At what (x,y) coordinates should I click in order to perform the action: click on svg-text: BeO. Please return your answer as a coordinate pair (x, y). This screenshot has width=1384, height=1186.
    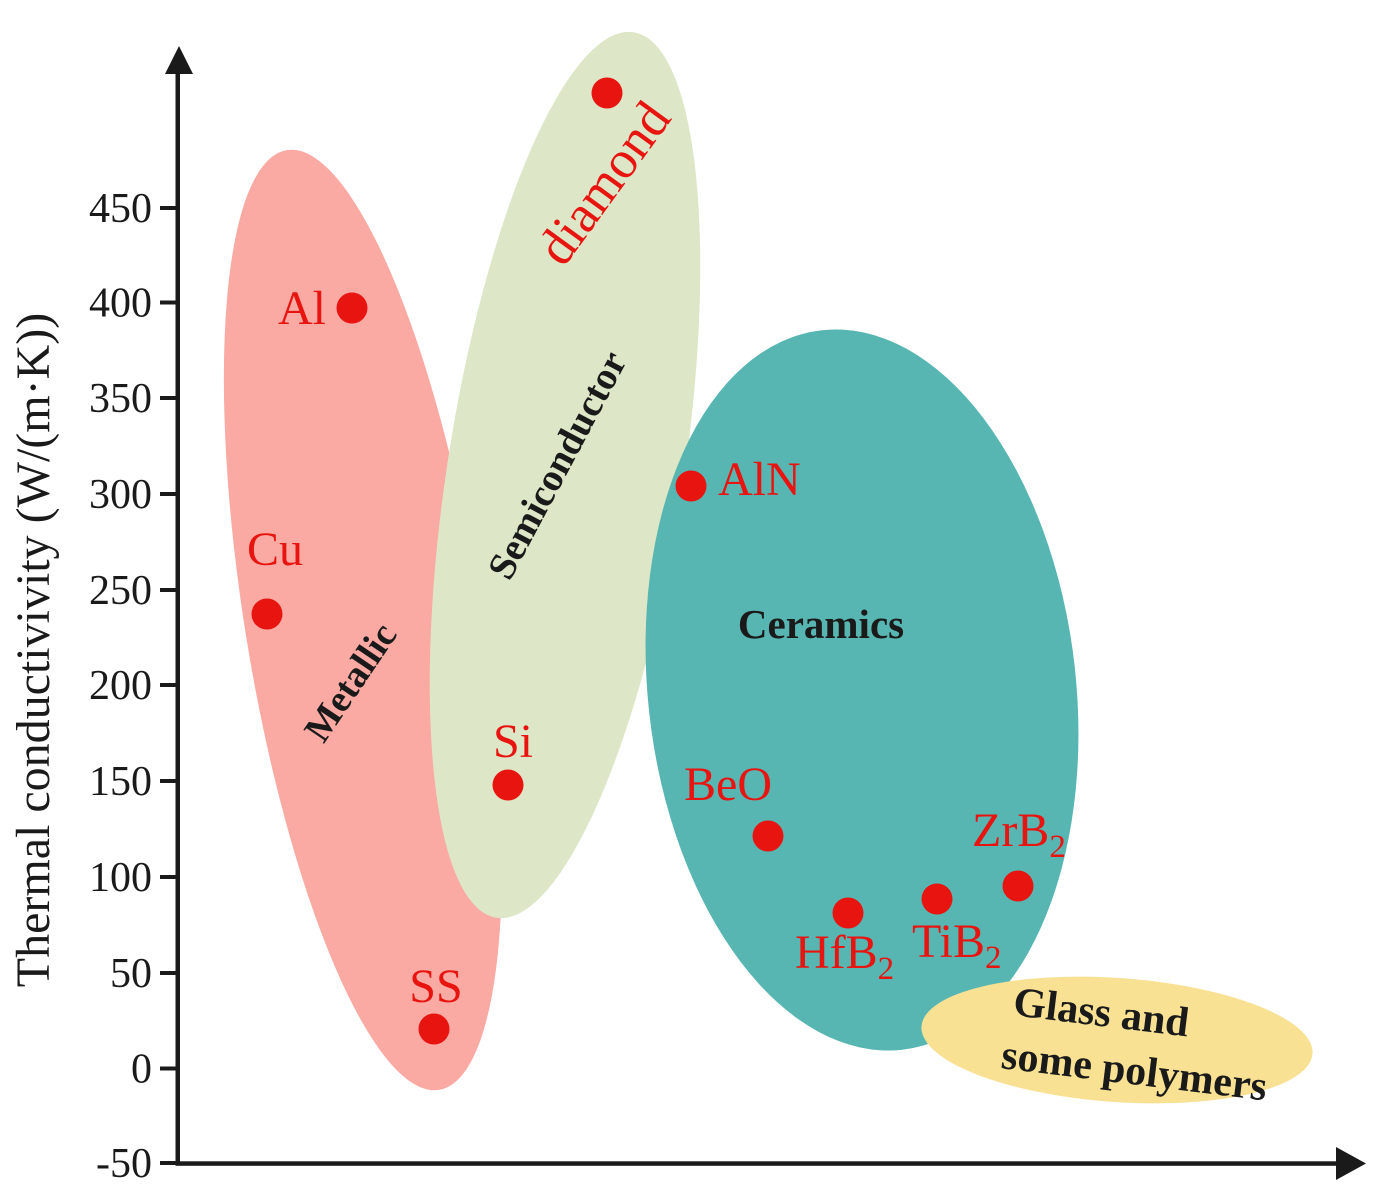
    Looking at the image, I should click on (728, 784).